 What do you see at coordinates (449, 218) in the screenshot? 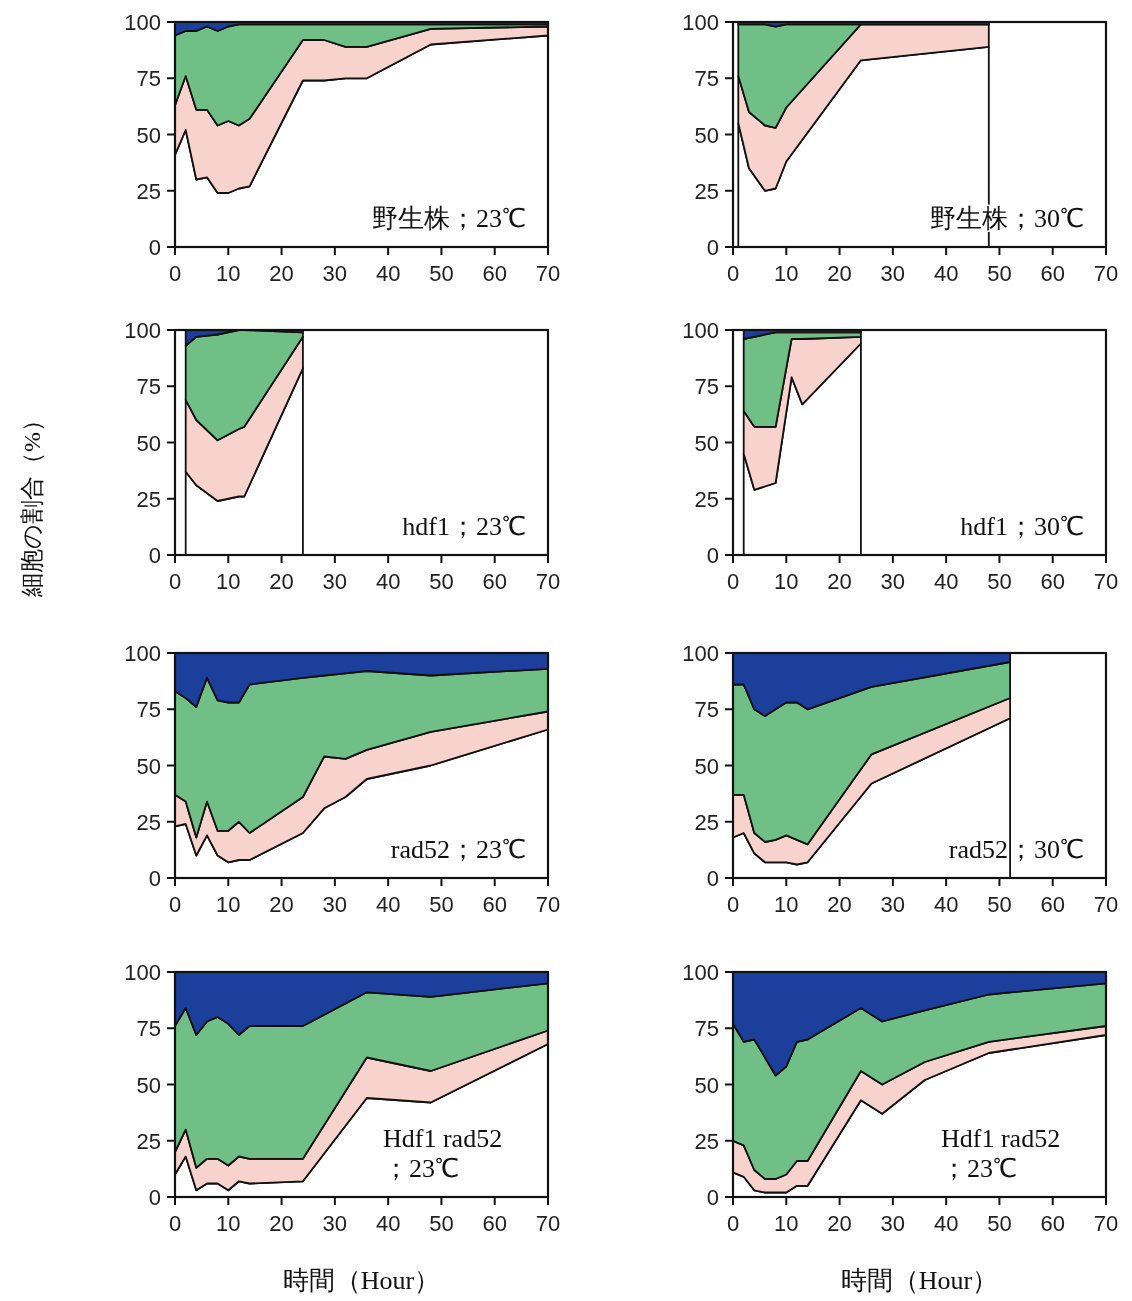
I see `annotation: 野生株；23℃` at bounding box center [449, 218].